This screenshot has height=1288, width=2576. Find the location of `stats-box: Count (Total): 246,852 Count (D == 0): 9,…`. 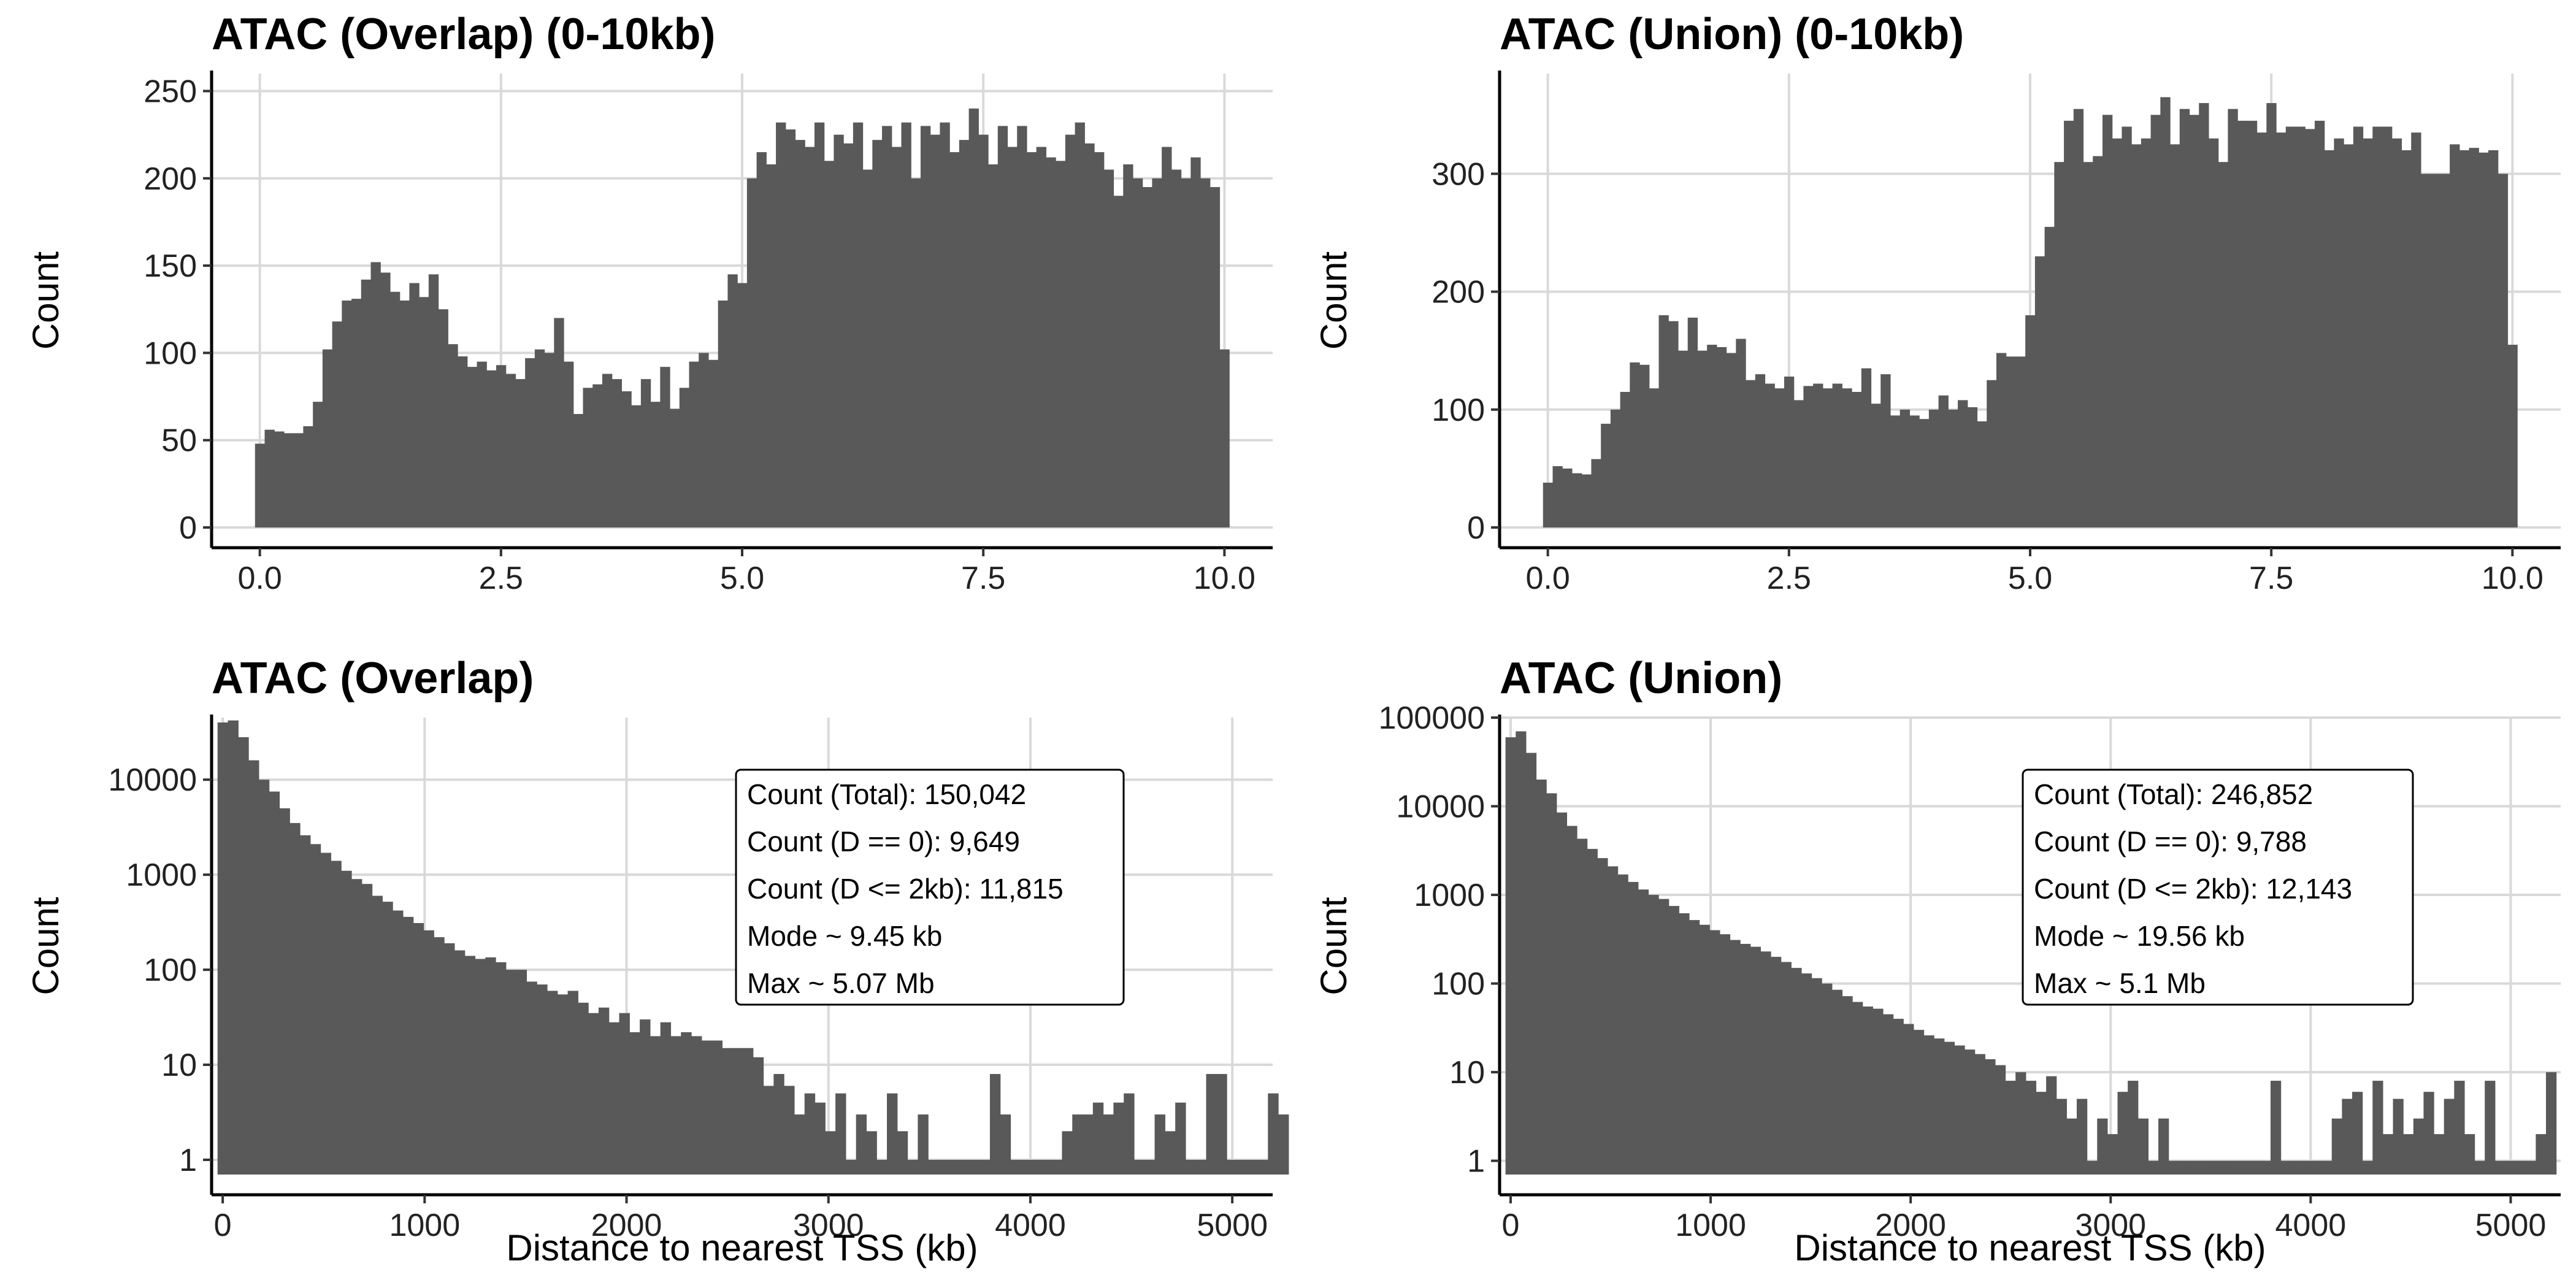

stats-box: Count (Total): 246,852 Count (D == 0): 9,… is located at coordinates (2218, 887).